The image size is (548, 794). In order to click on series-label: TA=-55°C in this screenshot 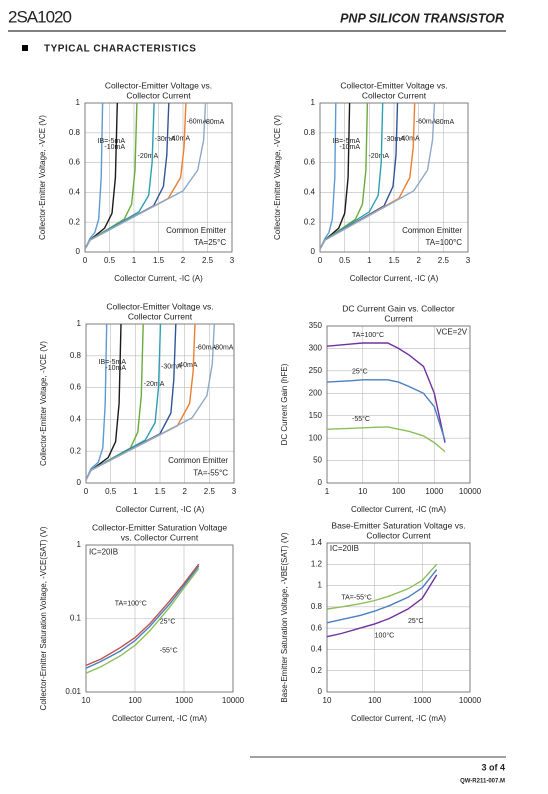, I will do `click(356, 598)`.